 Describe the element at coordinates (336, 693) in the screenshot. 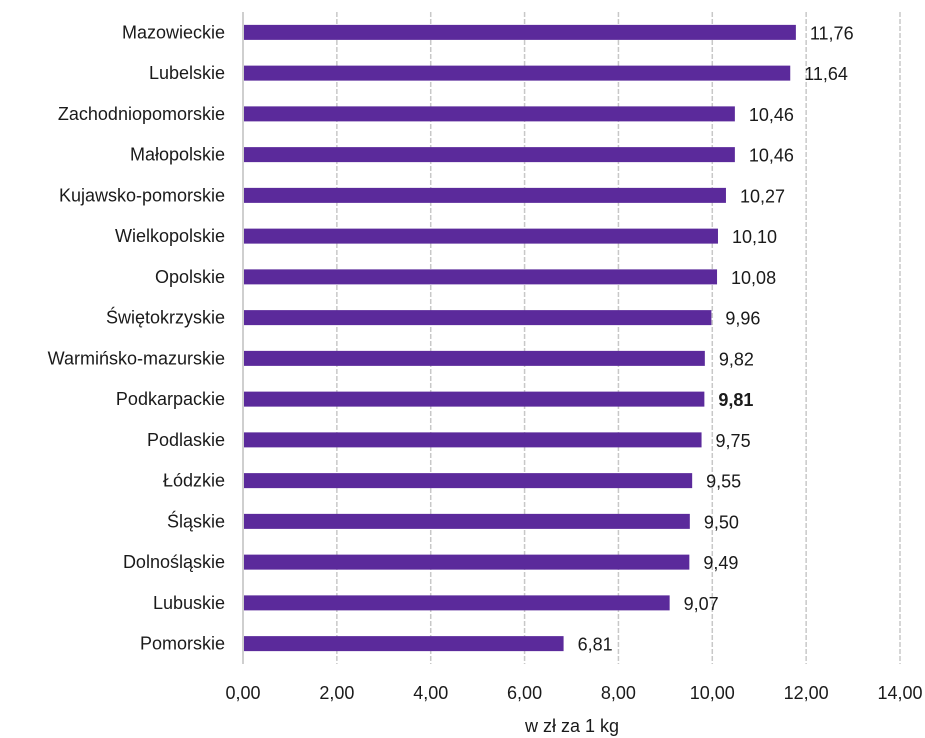

I see `x-tick-label: 2,00` at that location.